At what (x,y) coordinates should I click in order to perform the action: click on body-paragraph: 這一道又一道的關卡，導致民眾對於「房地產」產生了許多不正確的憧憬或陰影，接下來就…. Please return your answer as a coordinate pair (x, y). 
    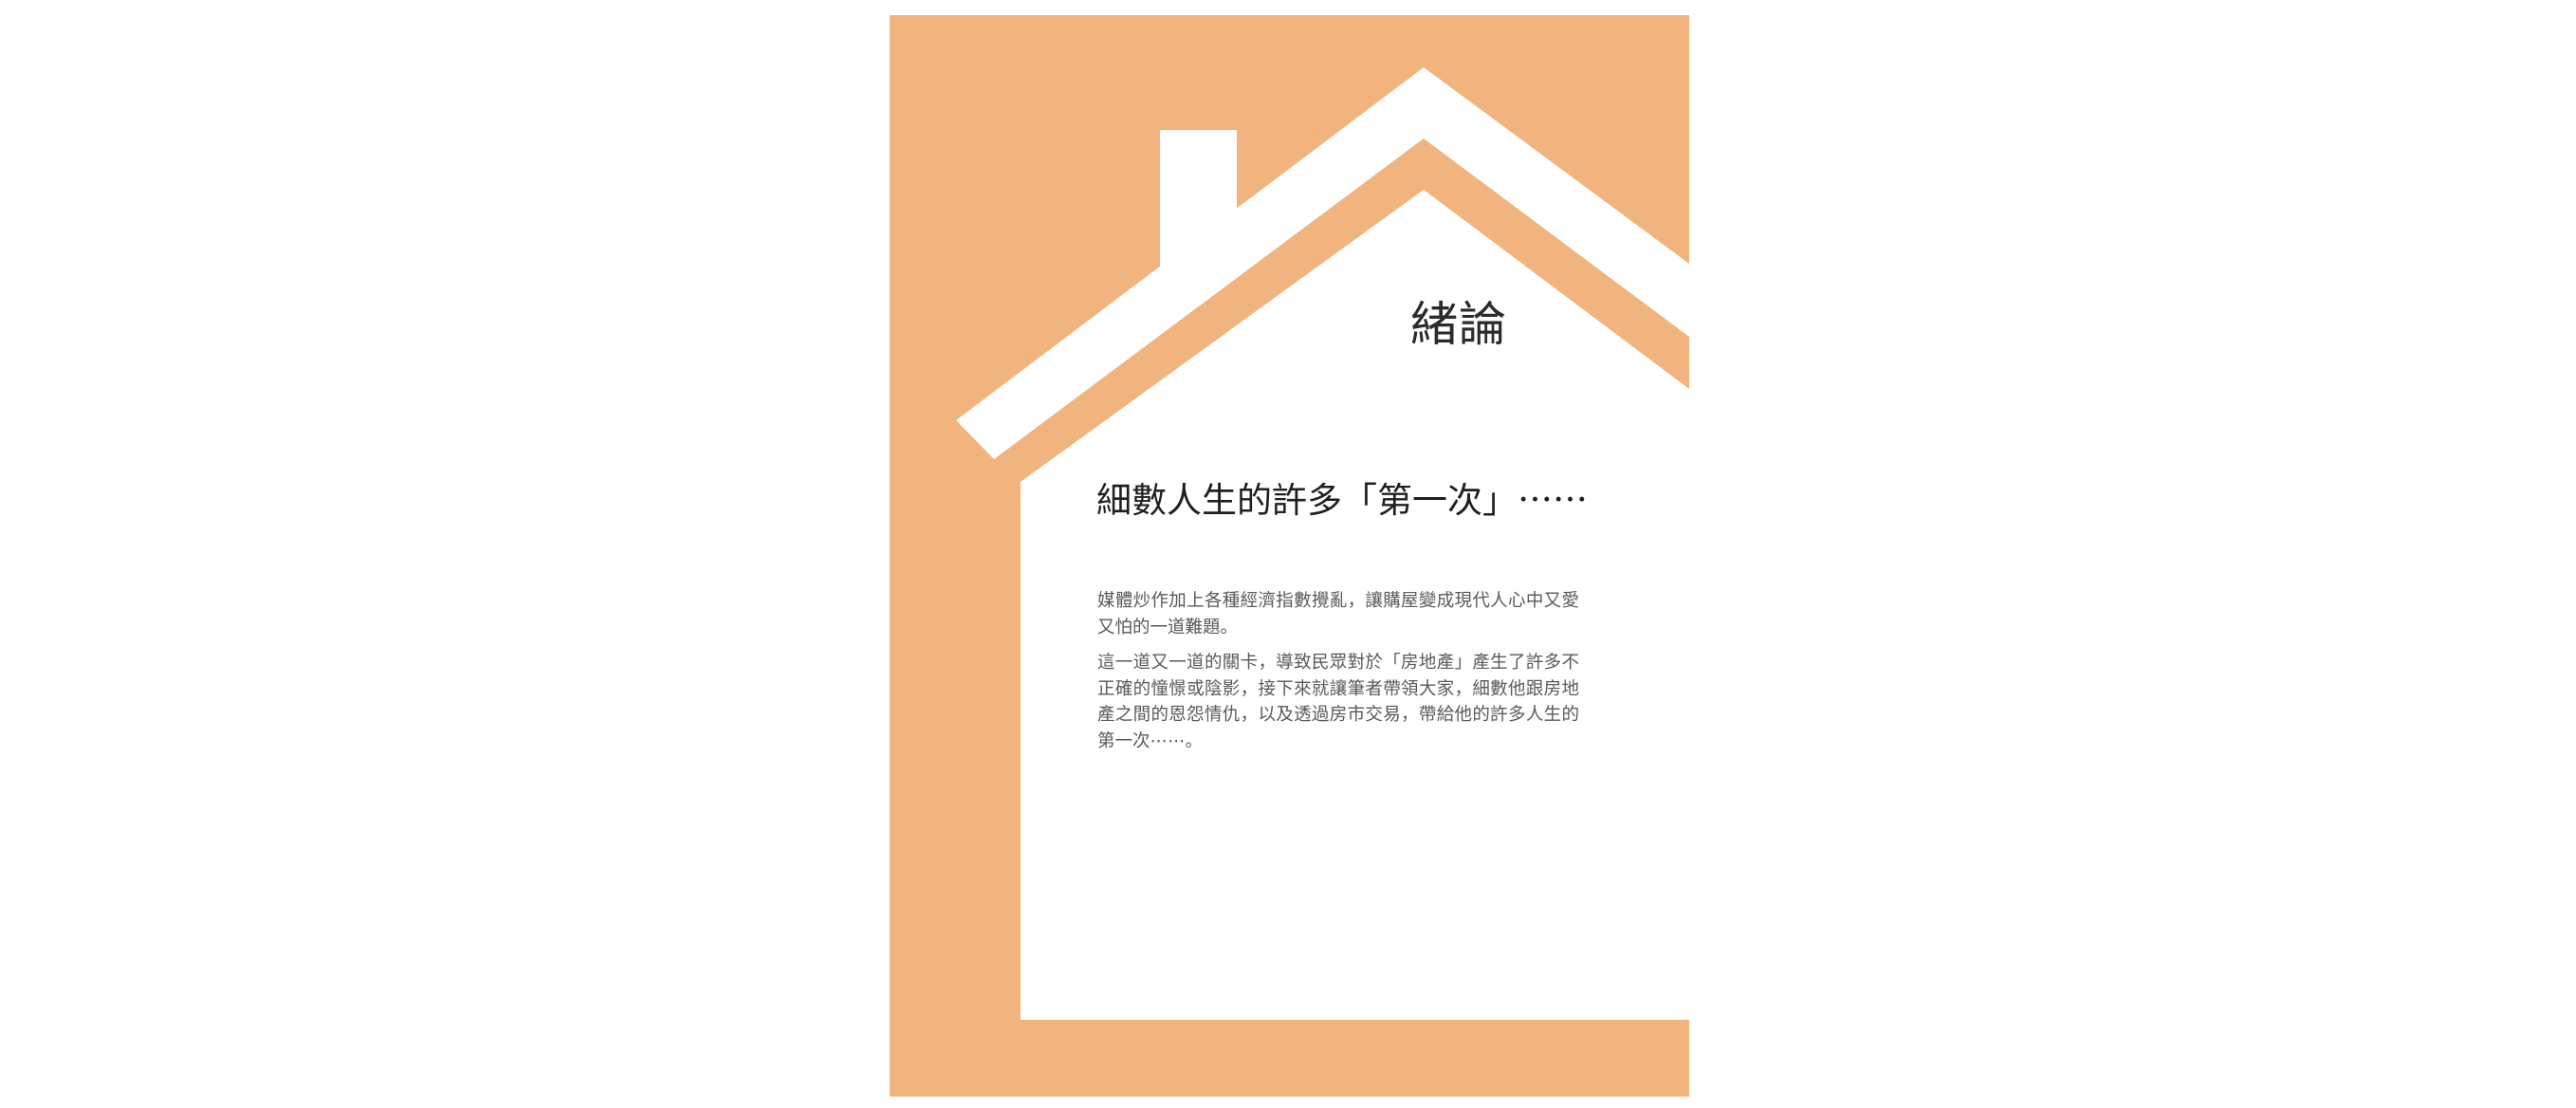
    Looking at the image, I should click on (1338, 702).